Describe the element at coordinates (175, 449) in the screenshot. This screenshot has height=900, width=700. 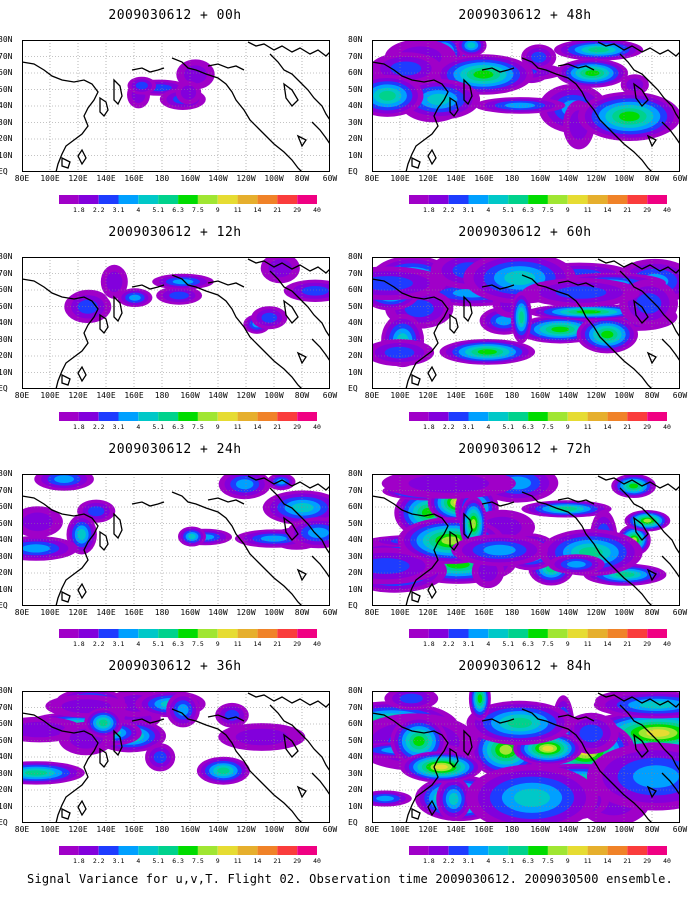
I see `panel-title: 2009030612 + 24h` at that location.